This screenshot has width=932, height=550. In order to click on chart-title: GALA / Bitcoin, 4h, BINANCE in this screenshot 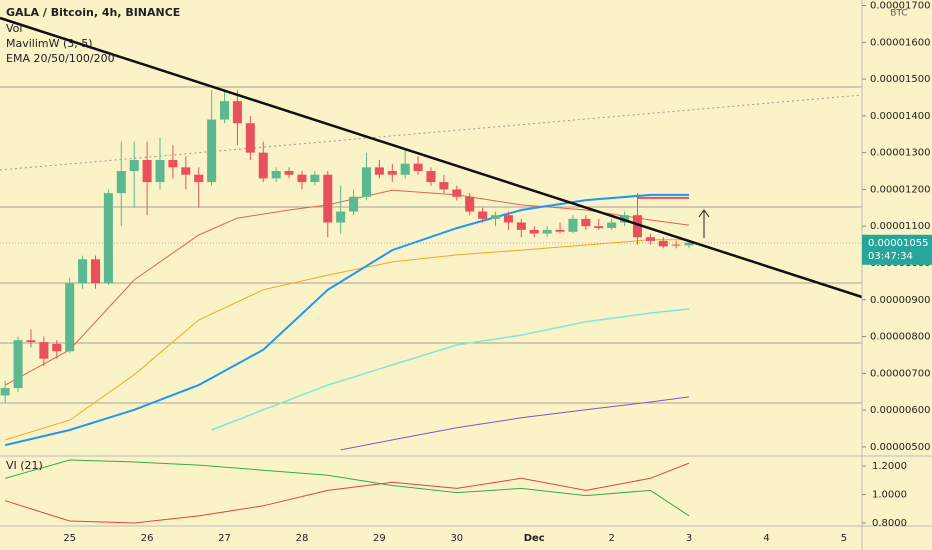, I will do `click(93, 12)`.